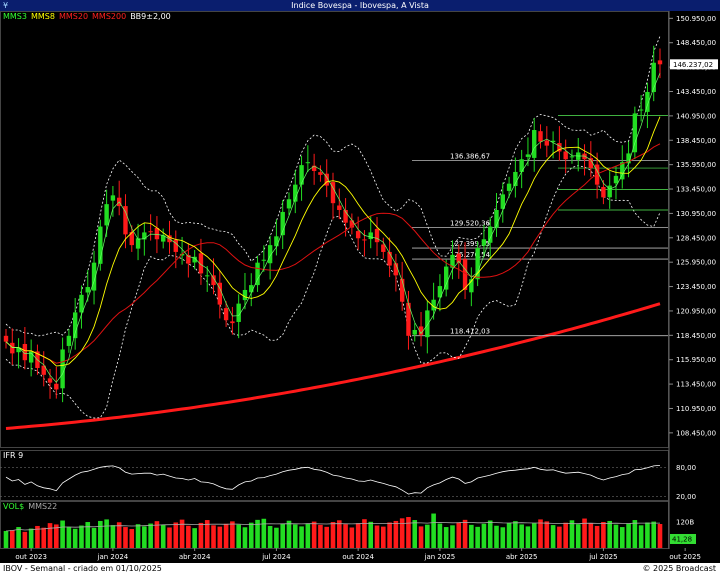  Describe the element at coordinates (150, 16) in the screenshot. I see `legend-item-4: BB9±2,00` at that location.